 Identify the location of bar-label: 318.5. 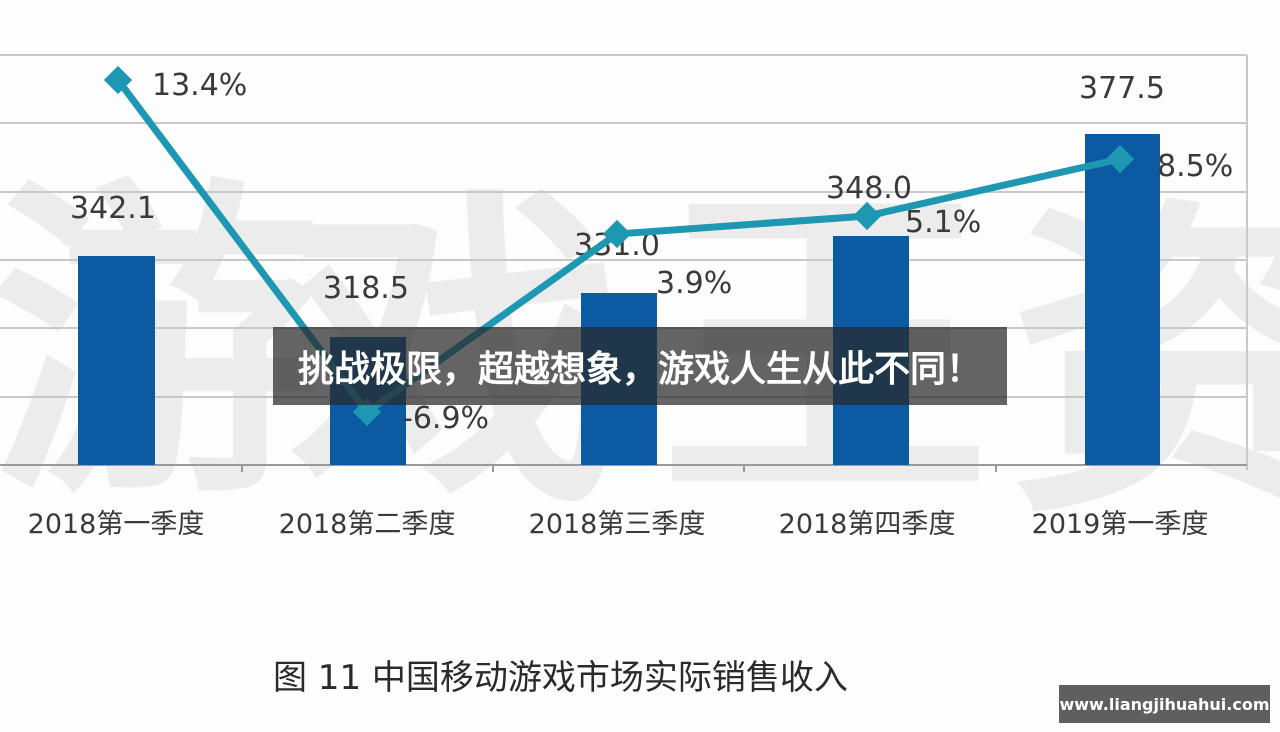
(366, 288).